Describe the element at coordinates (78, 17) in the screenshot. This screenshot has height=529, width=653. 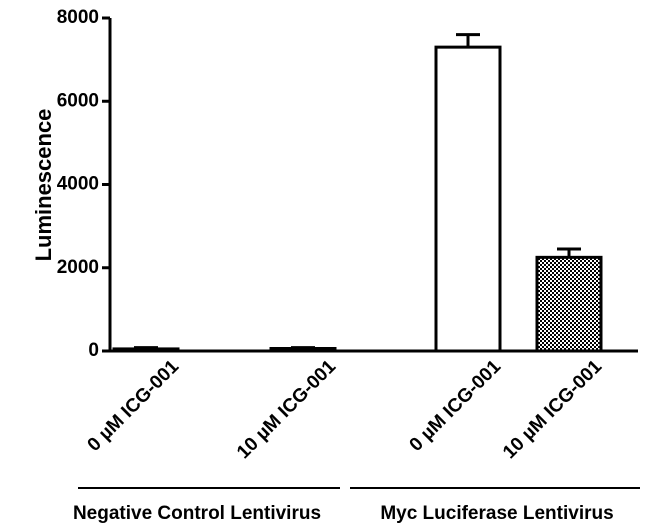
I see `y-tick-label: 8000` at that location.